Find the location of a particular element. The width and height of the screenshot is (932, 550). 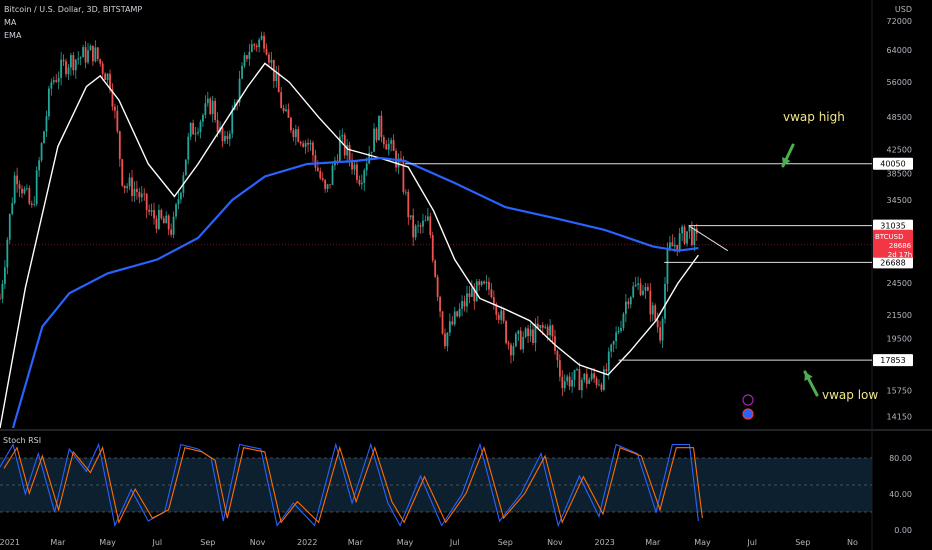

current-price-badge is located at coordinates (893, 243).